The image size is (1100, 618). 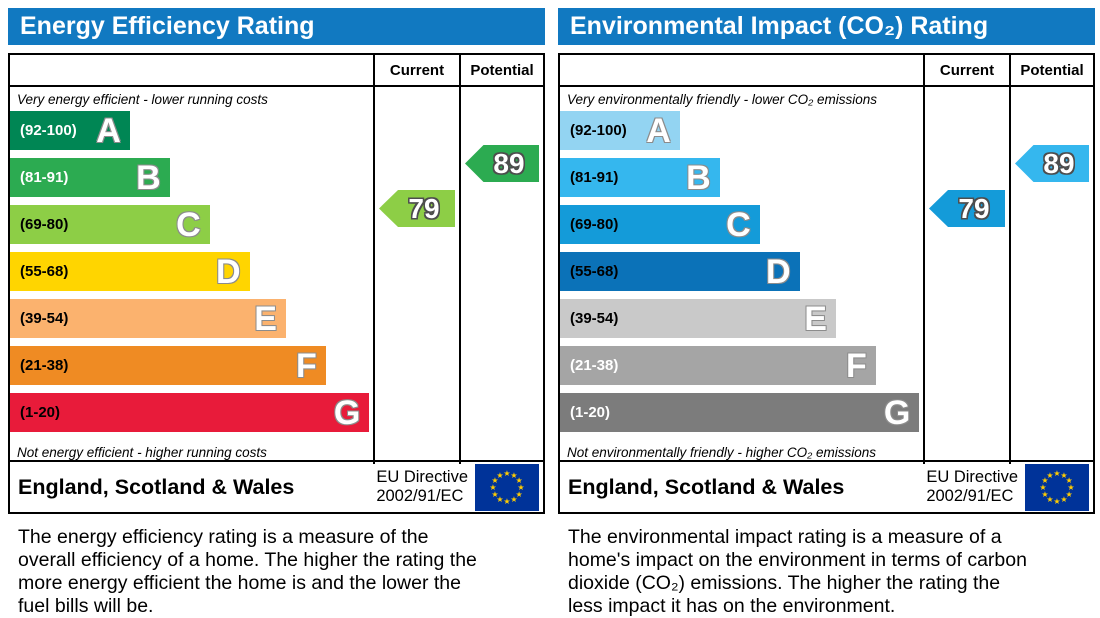 I want to click on band-letter-f: F, so click(x=856, y=365).